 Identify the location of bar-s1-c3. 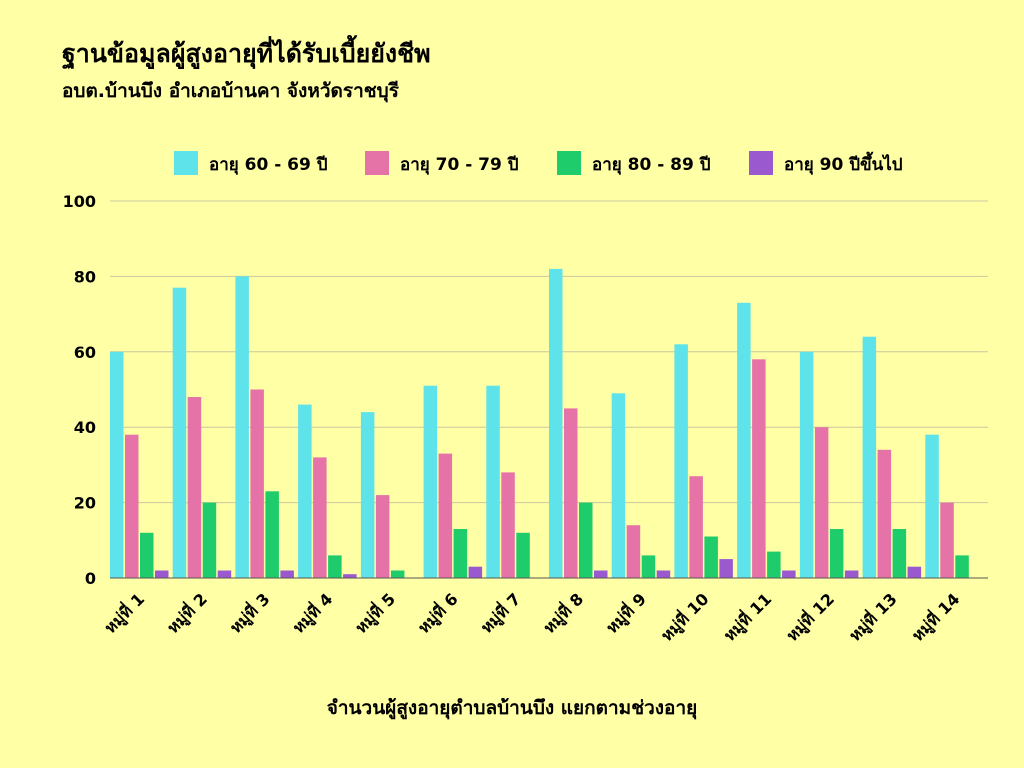
(242, 427).